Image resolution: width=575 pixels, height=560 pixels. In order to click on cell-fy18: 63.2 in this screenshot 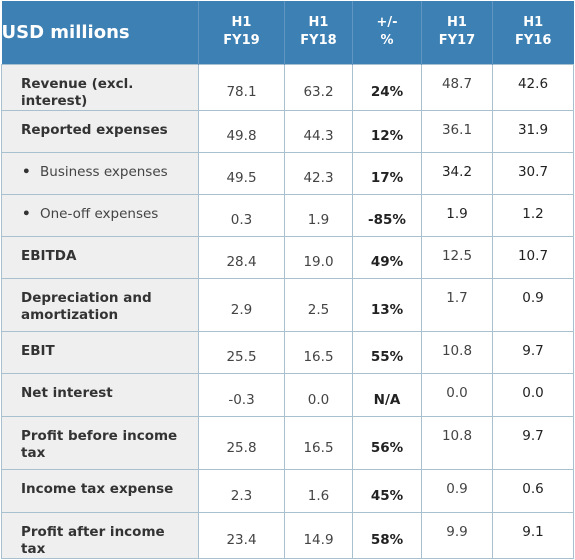, I will do `click(318, 87)`.